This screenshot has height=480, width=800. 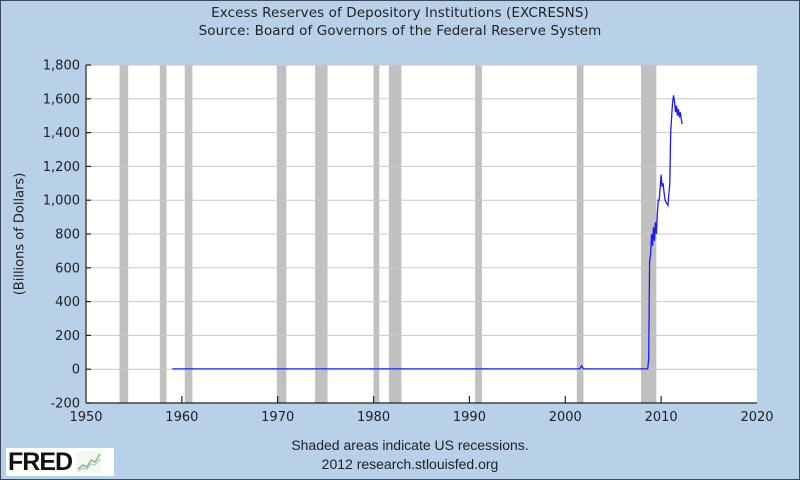 I want to click on fred-logo-text: FRED, so click(x=40, y=461).